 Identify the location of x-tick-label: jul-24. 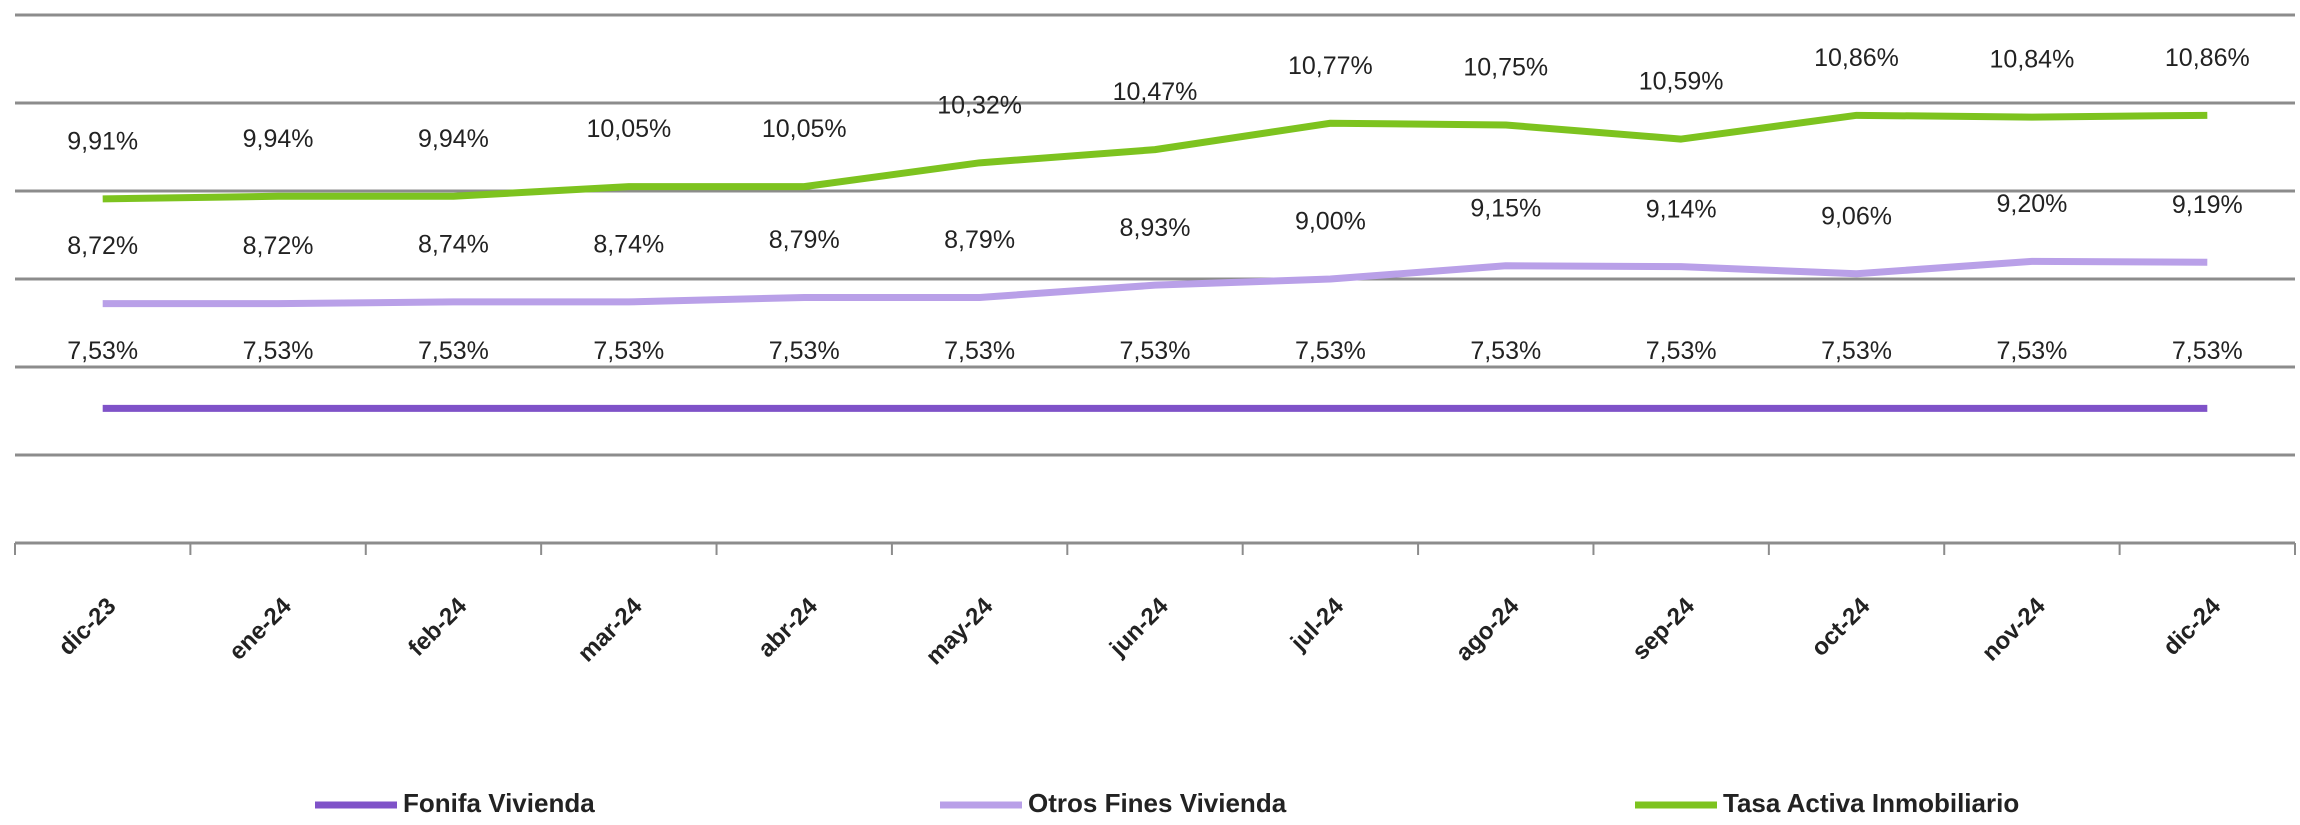
(1317, 624).